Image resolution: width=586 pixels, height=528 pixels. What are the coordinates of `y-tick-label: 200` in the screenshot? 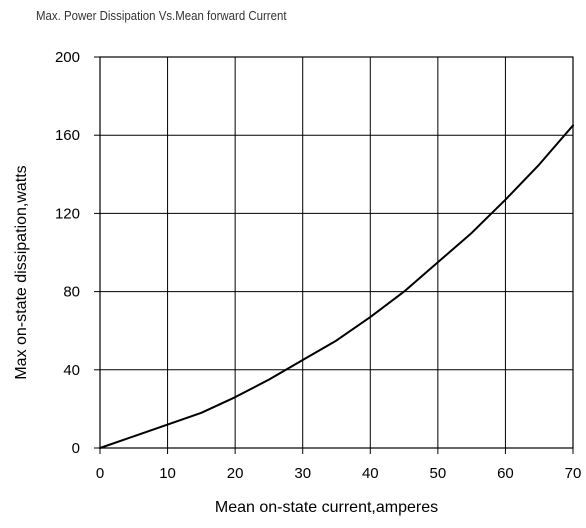 It's located at (67, 57).